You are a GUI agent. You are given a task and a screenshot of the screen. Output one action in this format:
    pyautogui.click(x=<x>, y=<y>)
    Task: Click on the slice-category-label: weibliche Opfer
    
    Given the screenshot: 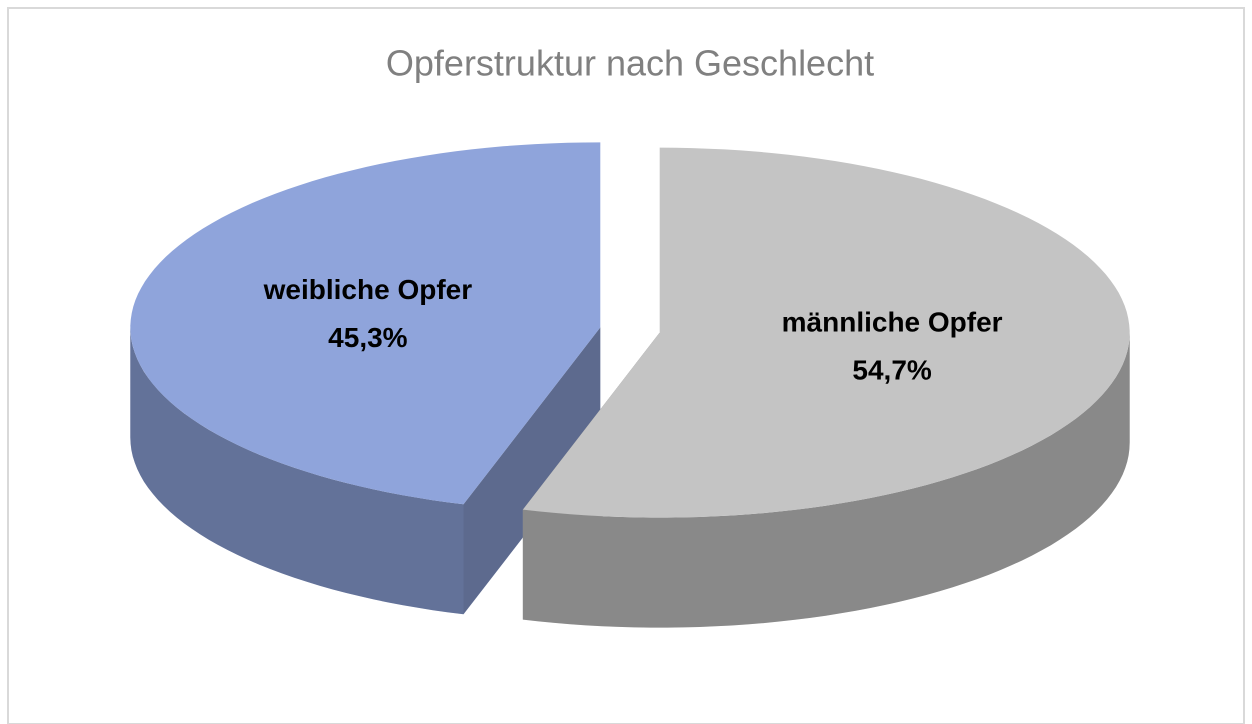 What is the action you would take?
    pyautogui.click(x=368, y=289)
    